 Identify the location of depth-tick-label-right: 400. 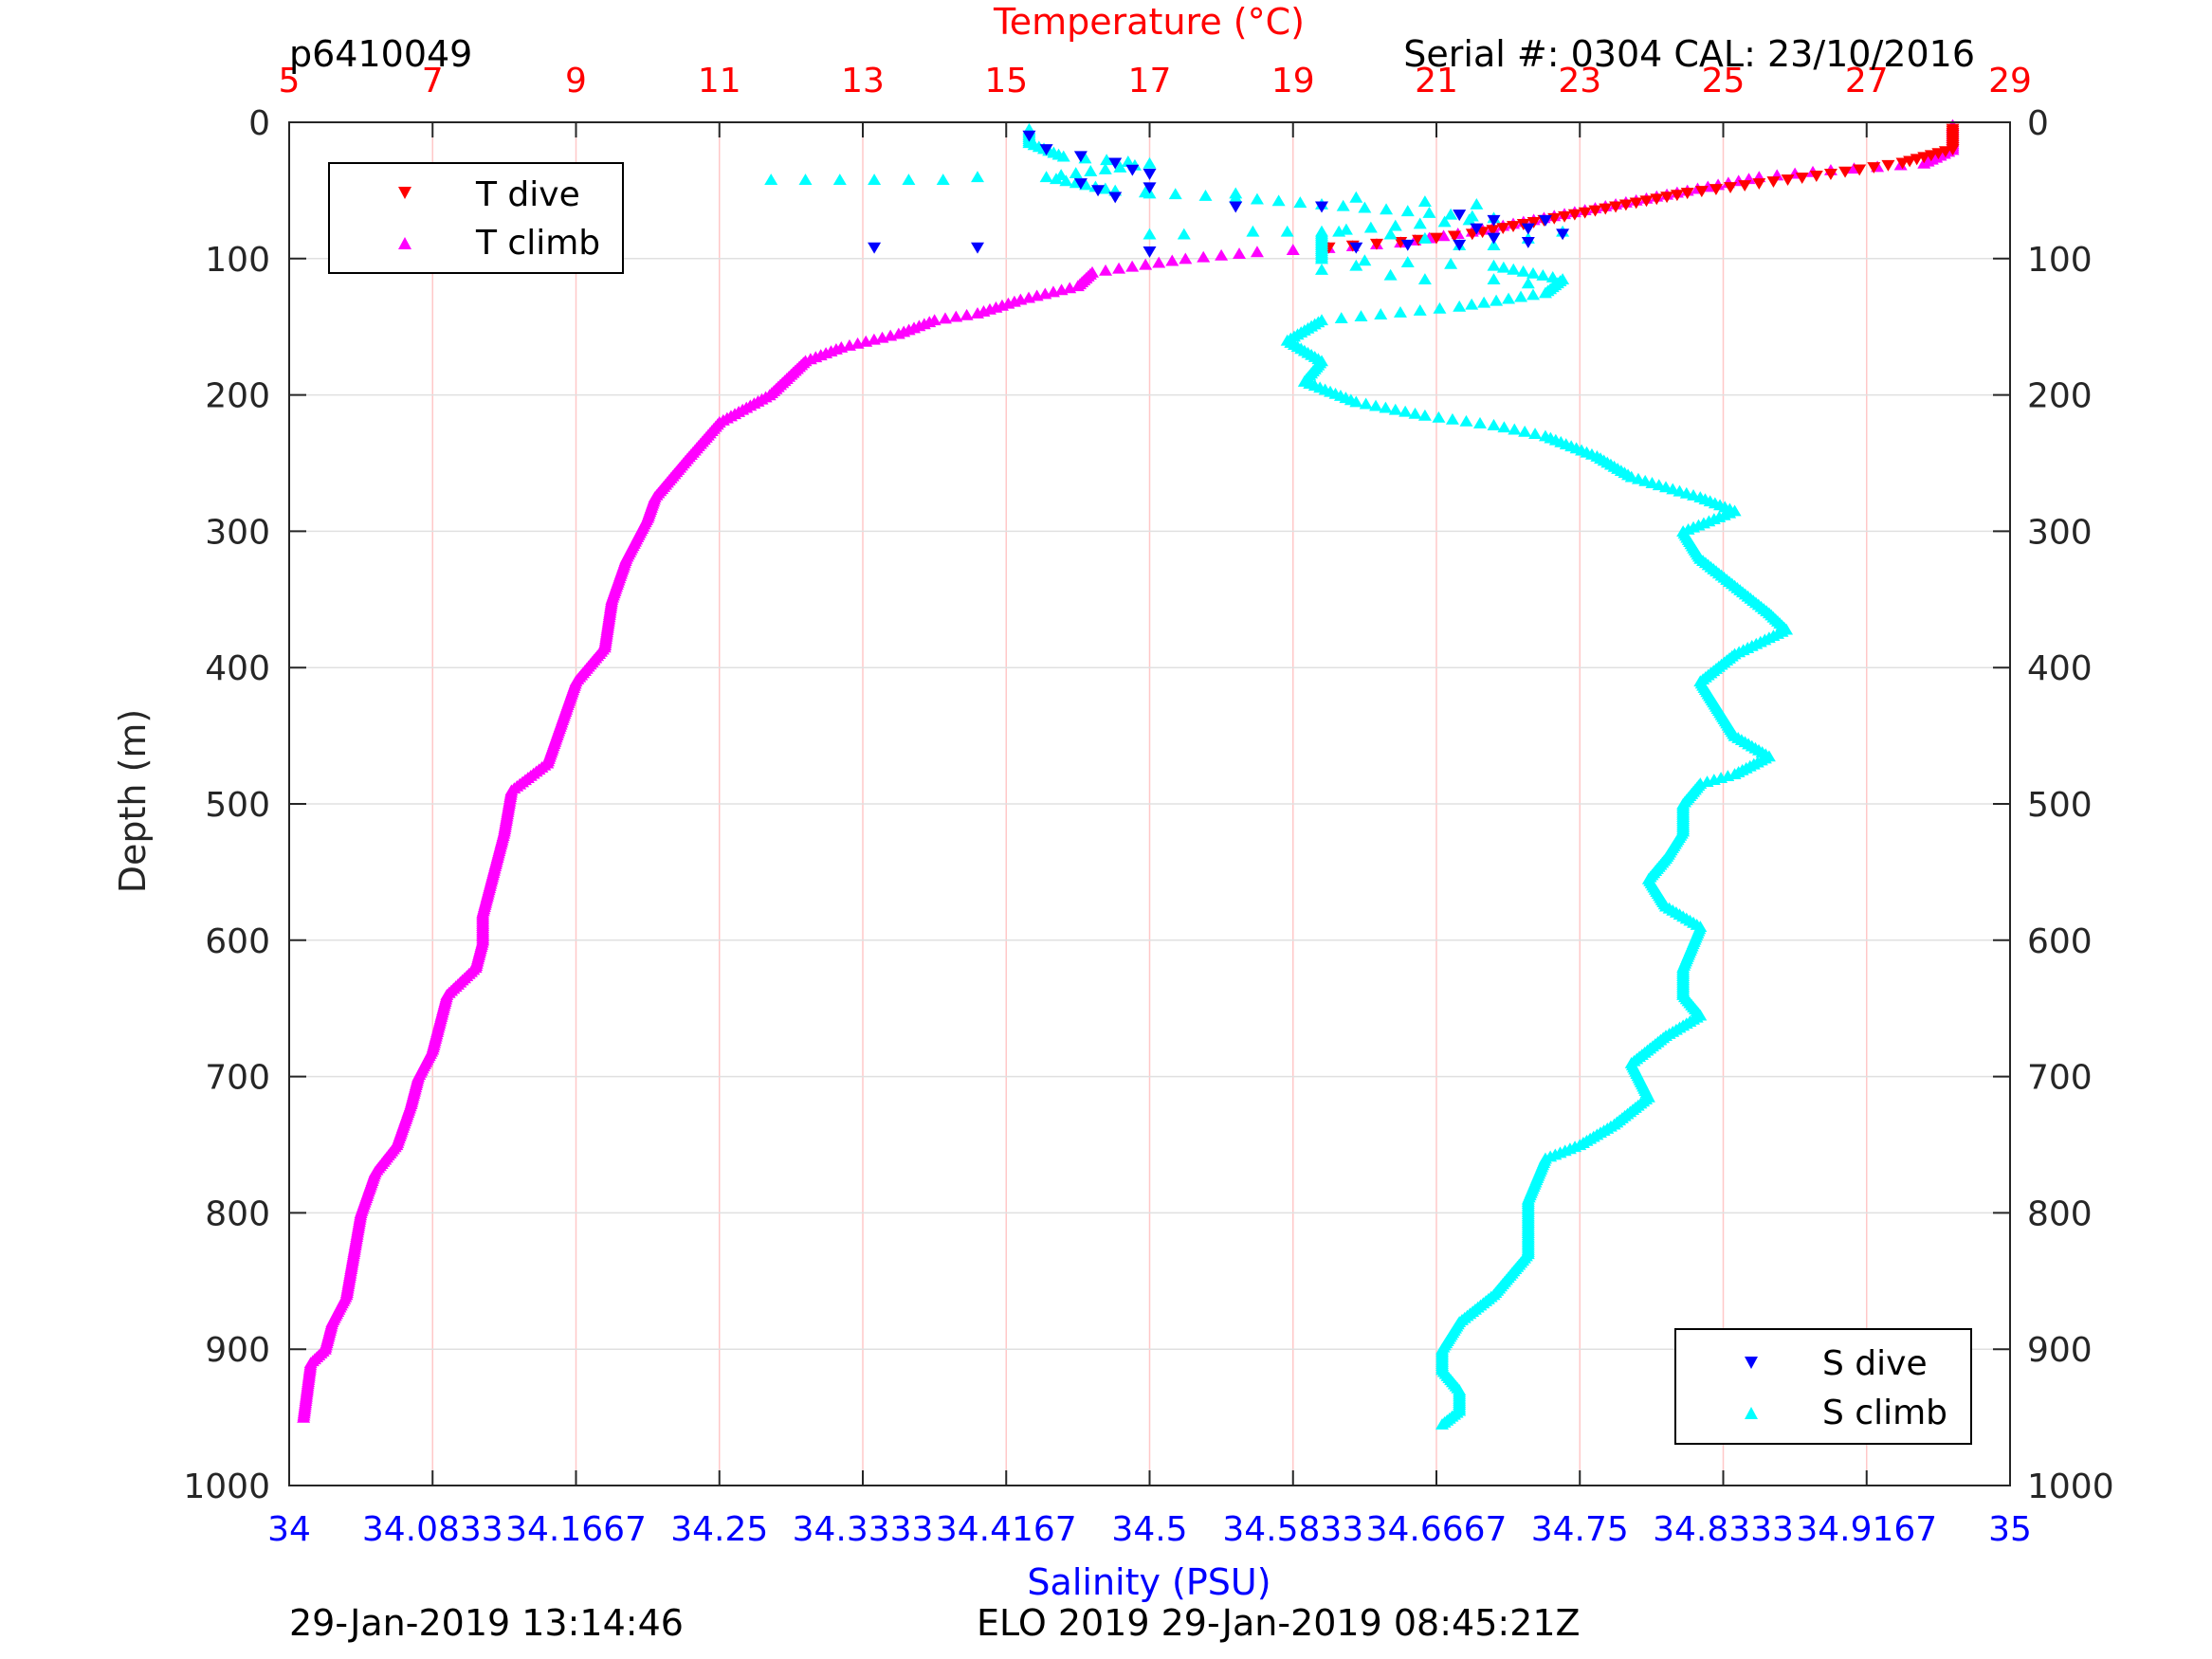
(2060, 668).